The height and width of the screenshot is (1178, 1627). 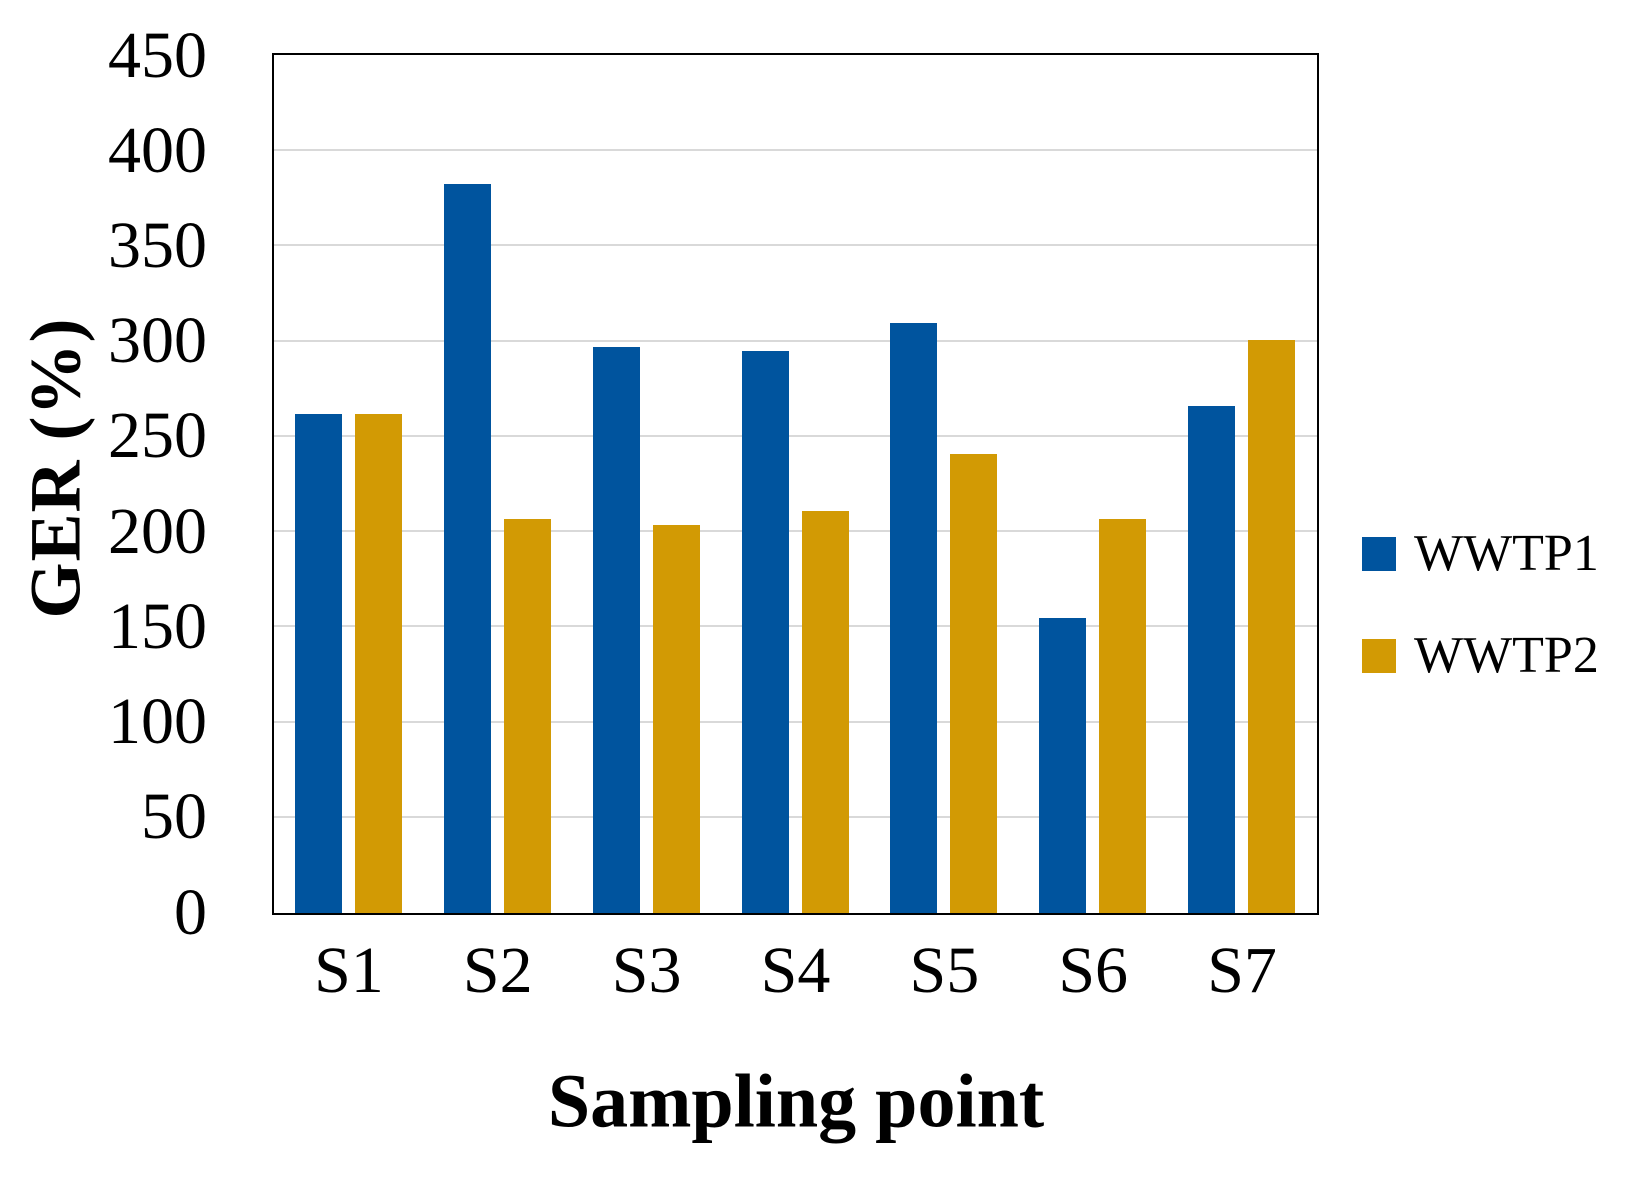 What do you see at coordinates (765, 632) in the screenshot?
I see `bar-wwtp1-s4` at bounding box center [765, 632].